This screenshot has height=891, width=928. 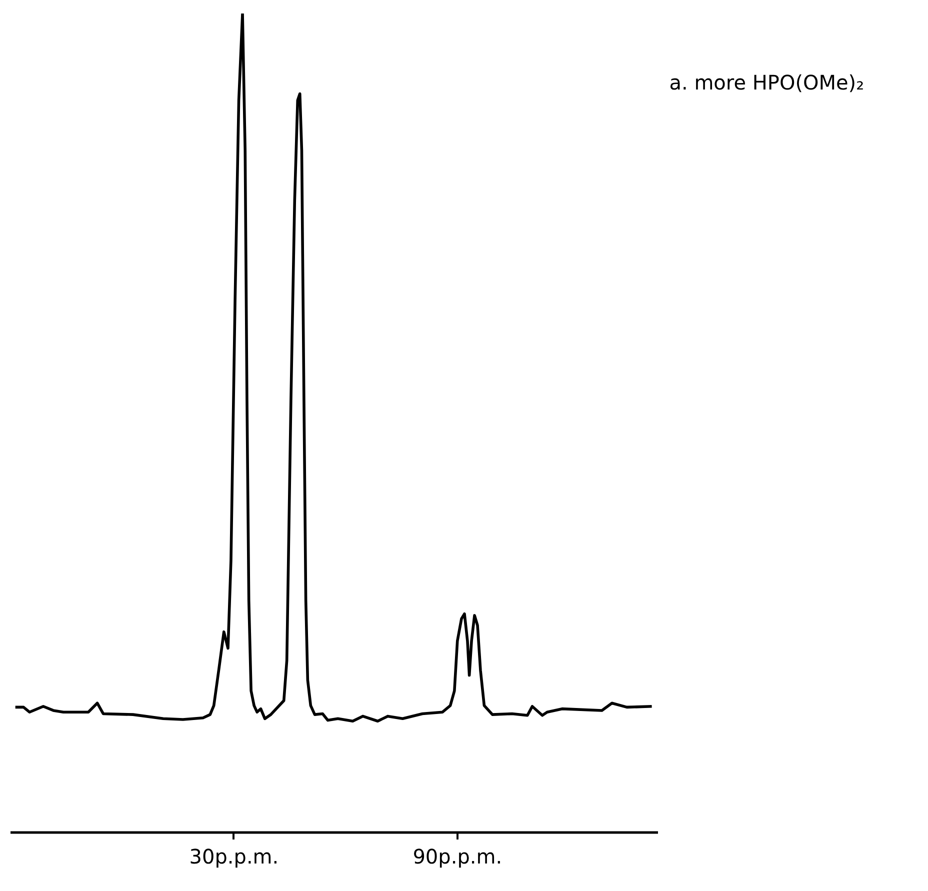 I want to click on x-tick-label: 30p.p.m., so click(x=234, y=856).